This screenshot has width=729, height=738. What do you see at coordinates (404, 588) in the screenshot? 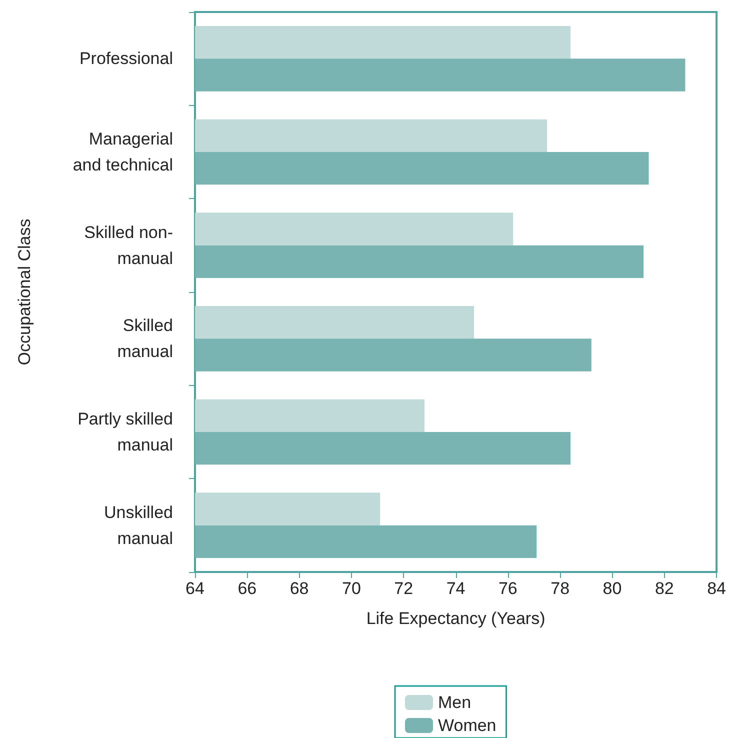
I see `x-tick-label: 72` at bounding box center [404, 588].